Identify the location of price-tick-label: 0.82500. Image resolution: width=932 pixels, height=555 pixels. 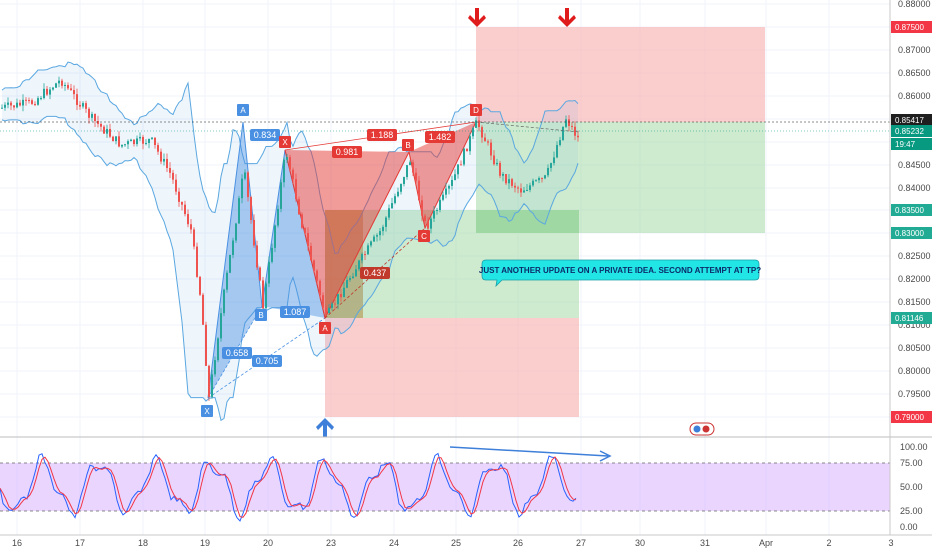
(914, 256).